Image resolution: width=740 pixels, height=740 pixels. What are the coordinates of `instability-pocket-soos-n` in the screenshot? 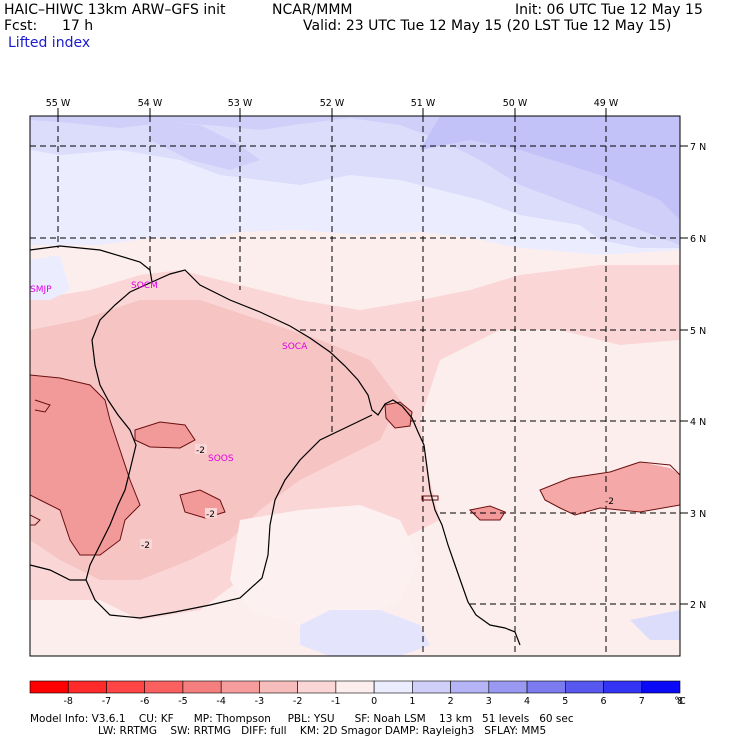 It's located at (165, 435).